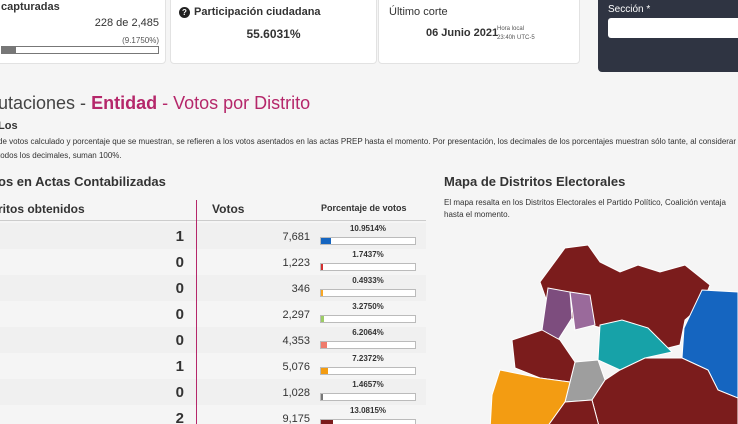 The width and height of the screenshot is (738, 424). Describe the element at coordinates (582, 311) in the screenshot. I see `map-district-violet` at that location.